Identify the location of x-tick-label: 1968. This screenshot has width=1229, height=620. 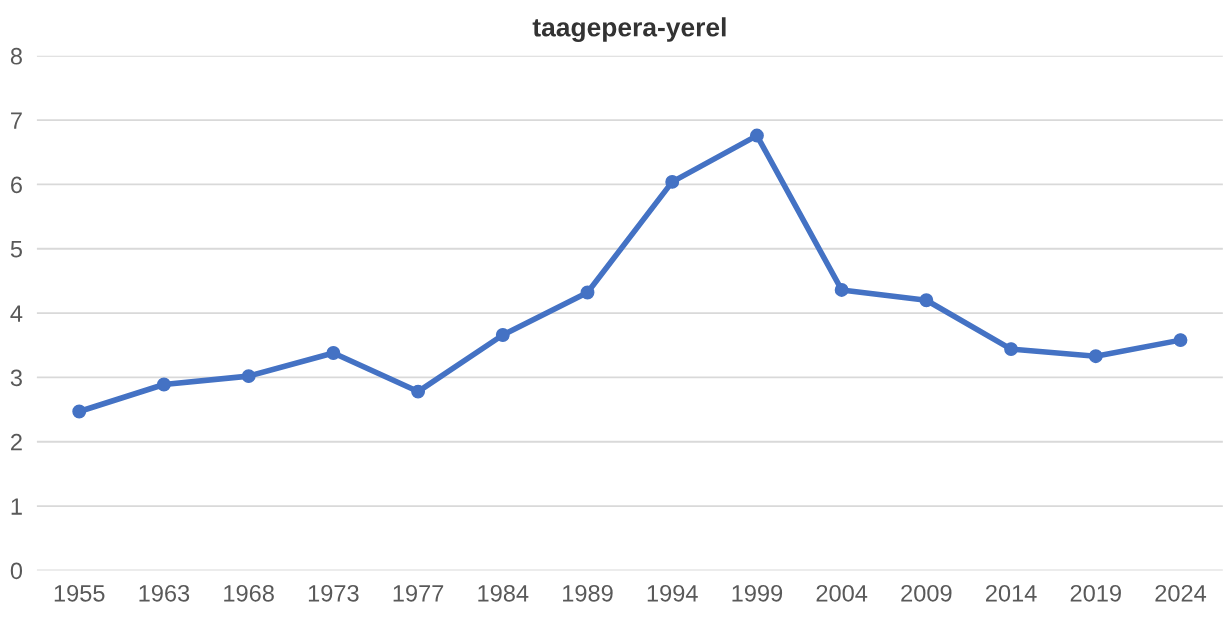
(249, 593).